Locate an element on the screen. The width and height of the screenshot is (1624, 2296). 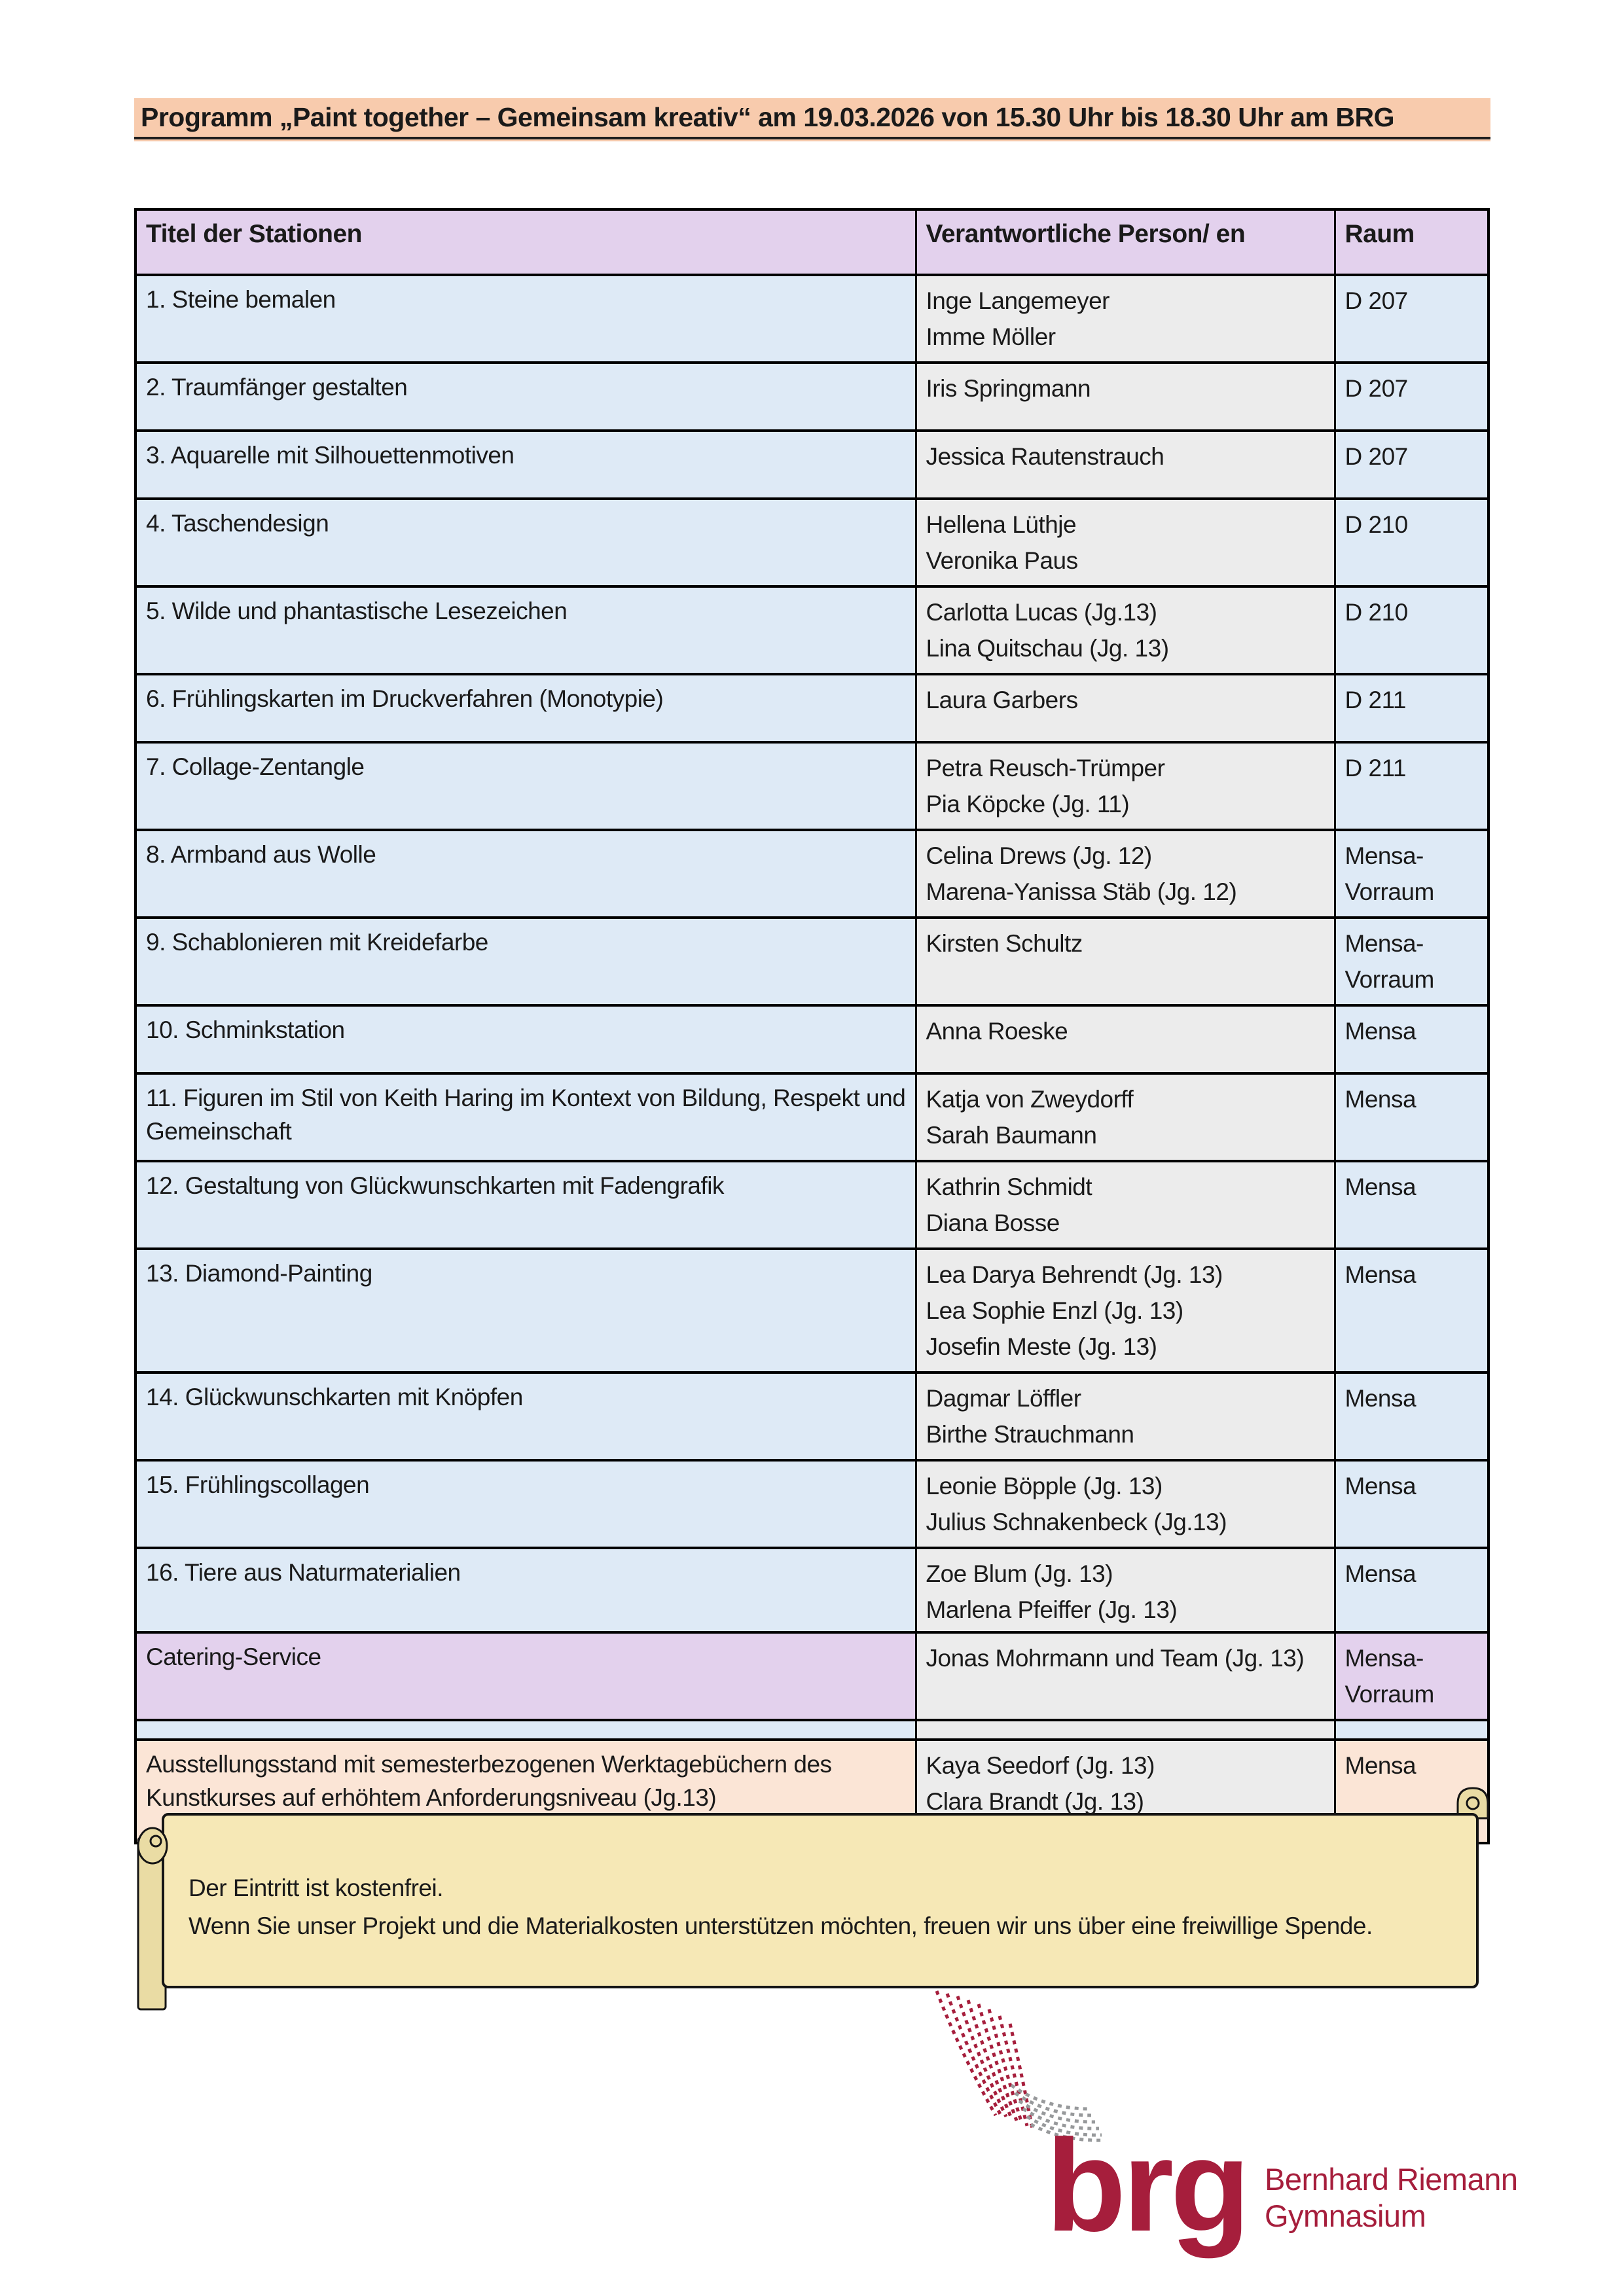
station-title-cell: 13. Diamond-Painting is located at coordinates (525, 1310).